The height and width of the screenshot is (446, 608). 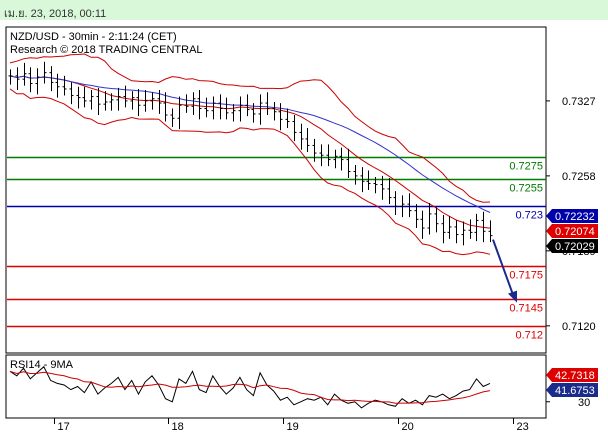 What do you see at coordinates (504, 271) in the screenshot?
I see `projection-arrow` at bounding box center [504, 271].